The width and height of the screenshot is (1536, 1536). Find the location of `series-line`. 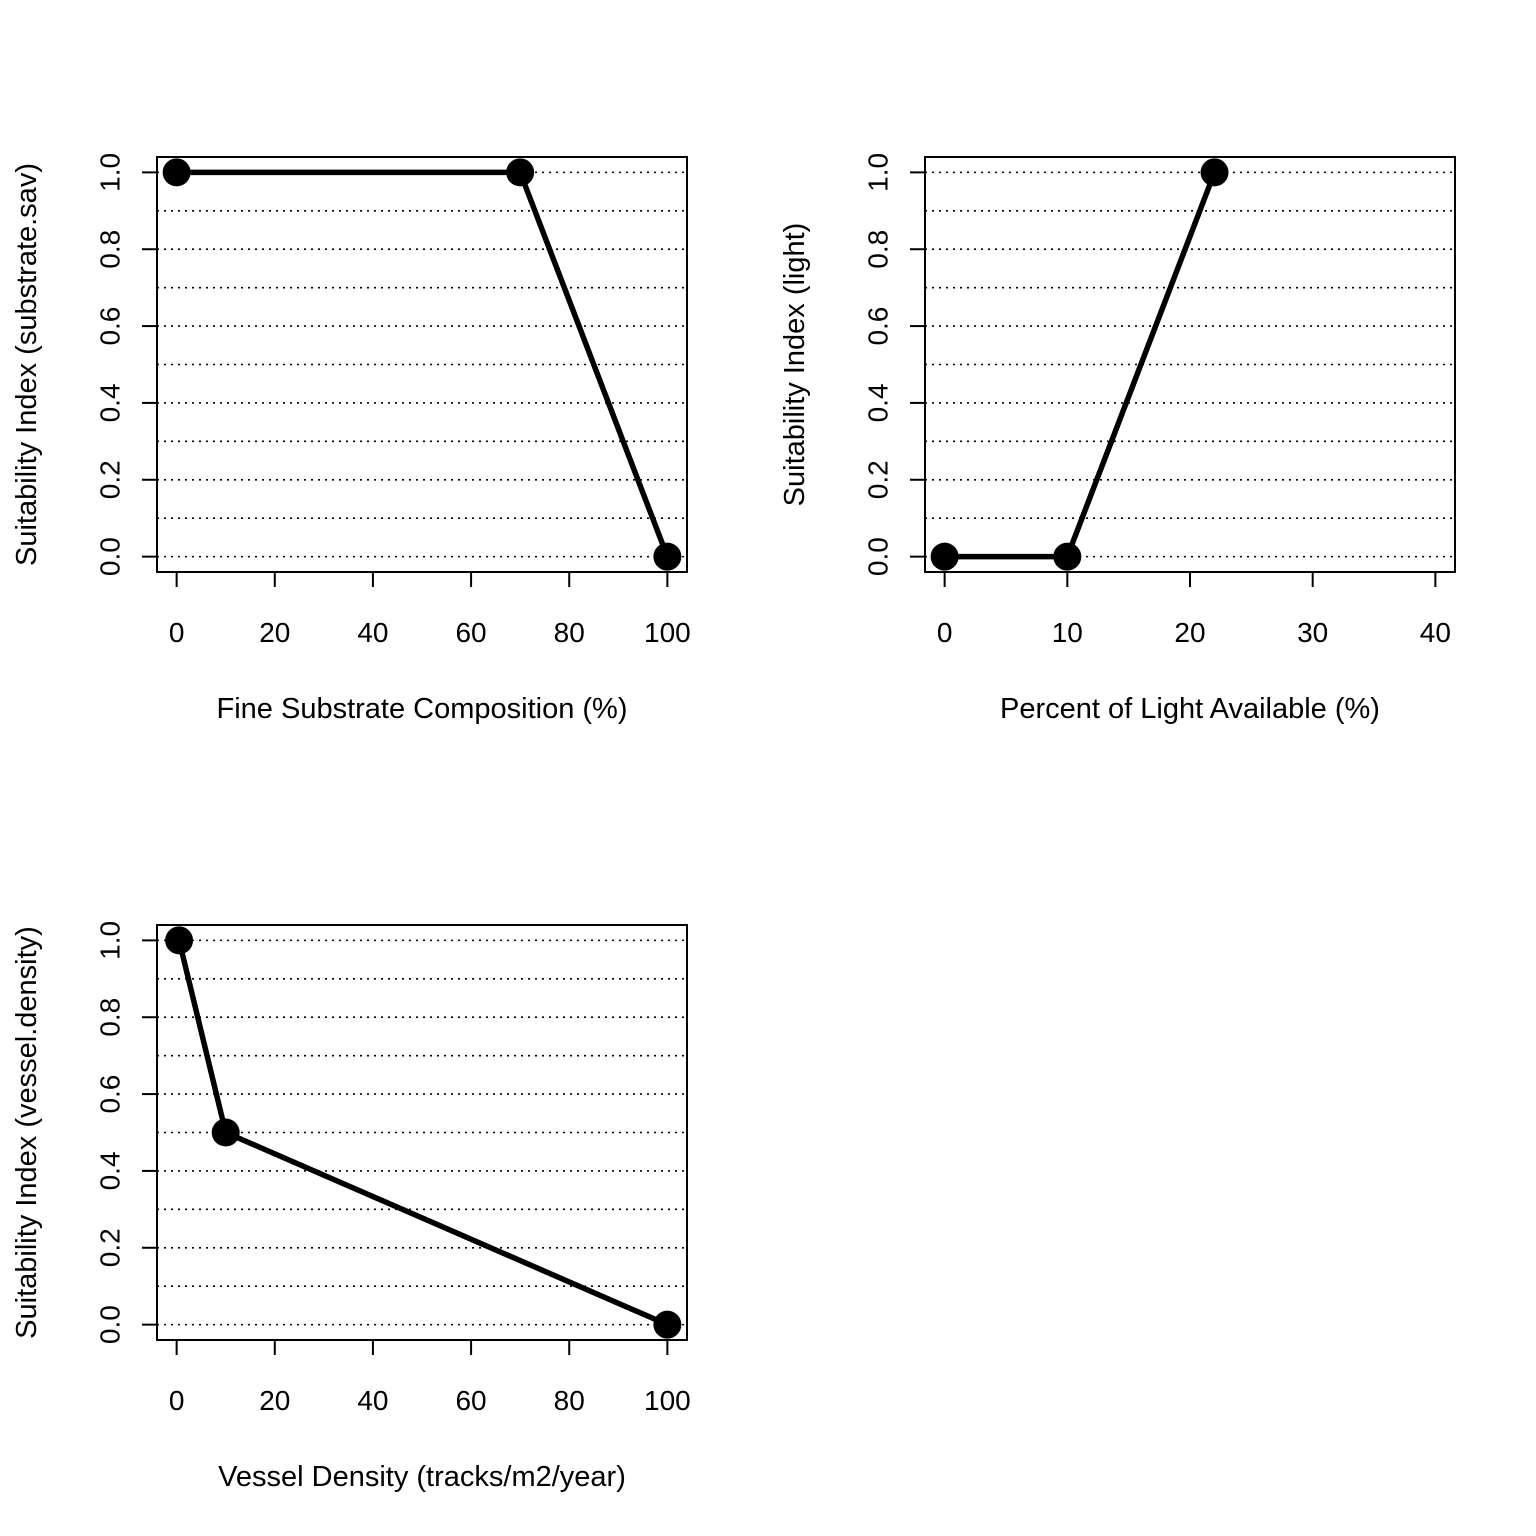

series-line is located at coordinates (423, 363).